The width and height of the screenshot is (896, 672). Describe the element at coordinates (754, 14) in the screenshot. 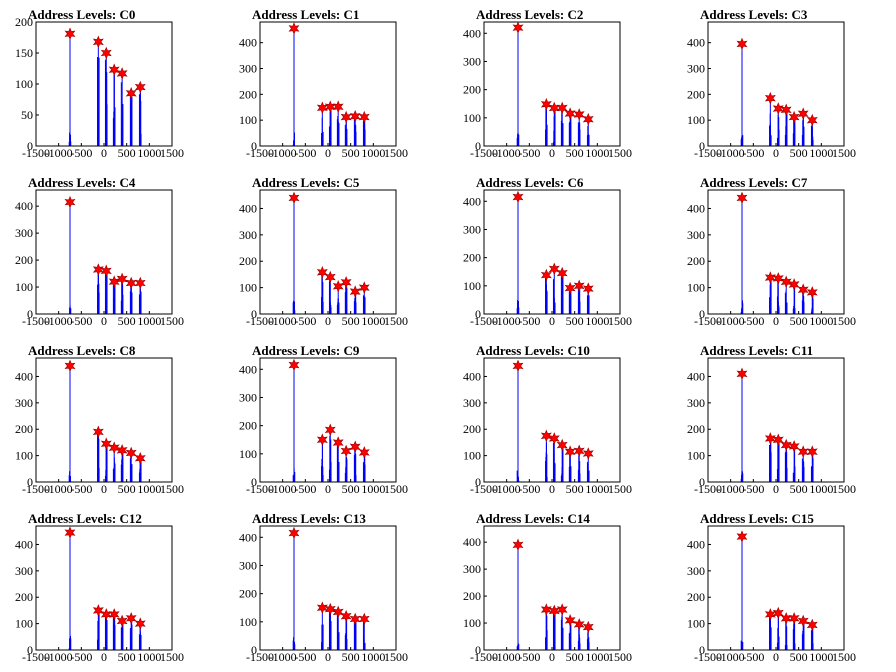

I see `chart-title: Address Levels: C3` at that location.